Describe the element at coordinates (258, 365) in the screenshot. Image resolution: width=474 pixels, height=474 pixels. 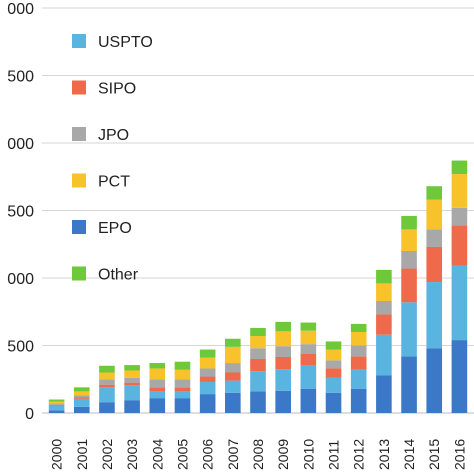
I see `bar-segment-sipo-2008` at that location.